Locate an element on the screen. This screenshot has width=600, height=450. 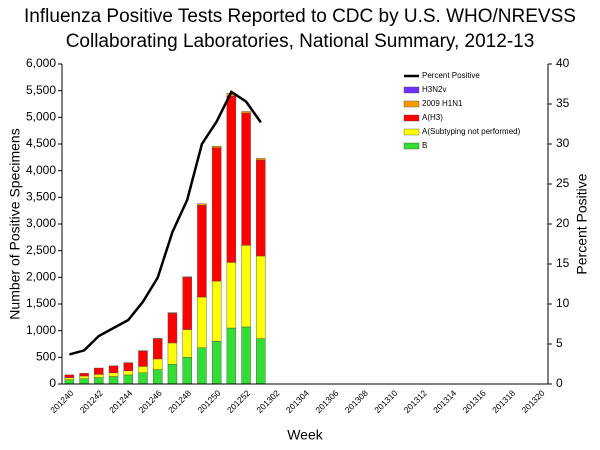
x-tick-label: 201310 is located at coordinates (385, 401).